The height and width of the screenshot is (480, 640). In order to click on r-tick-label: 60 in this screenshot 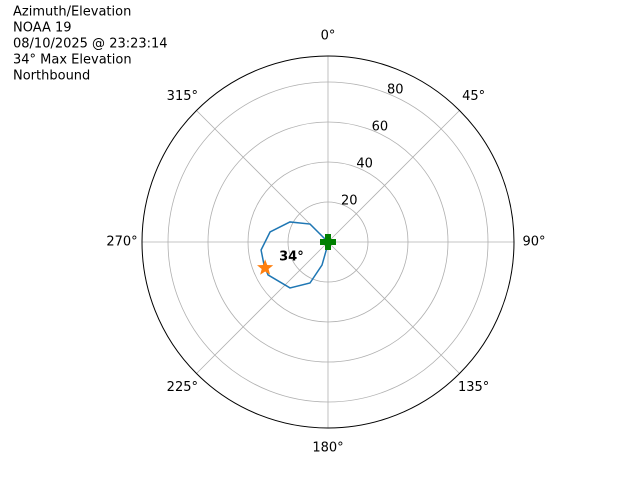, I will do `click(380, 127)`.